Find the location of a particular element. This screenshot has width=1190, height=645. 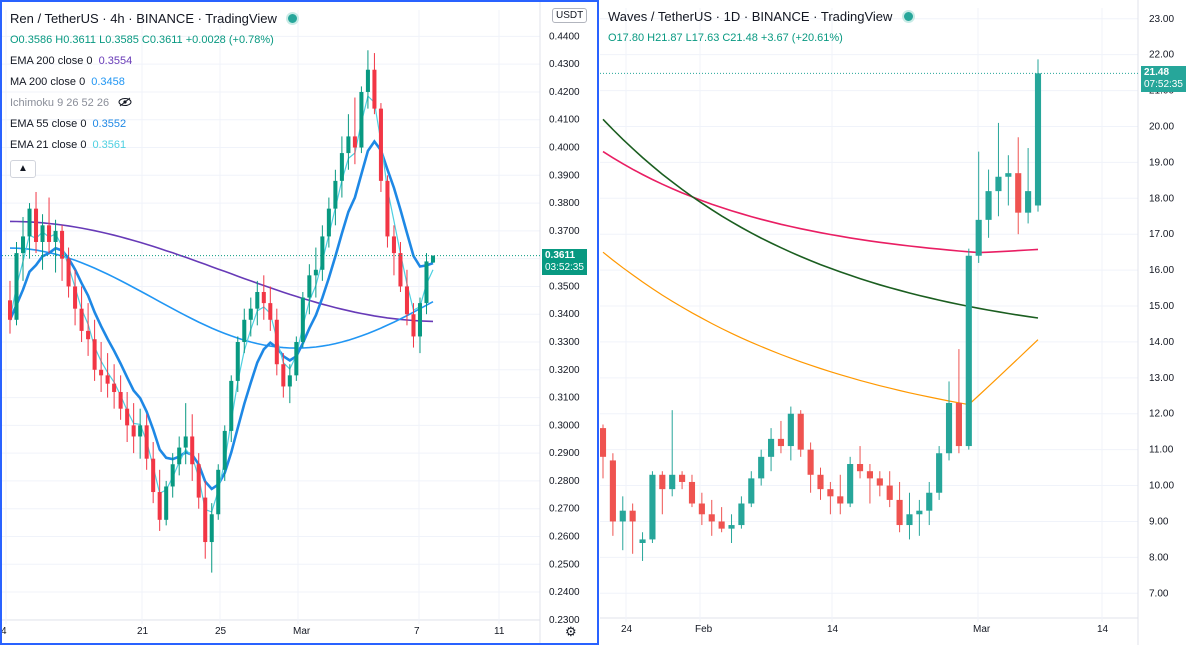

price-tick-label: 15.00 is located at coordinates (1161, 306).